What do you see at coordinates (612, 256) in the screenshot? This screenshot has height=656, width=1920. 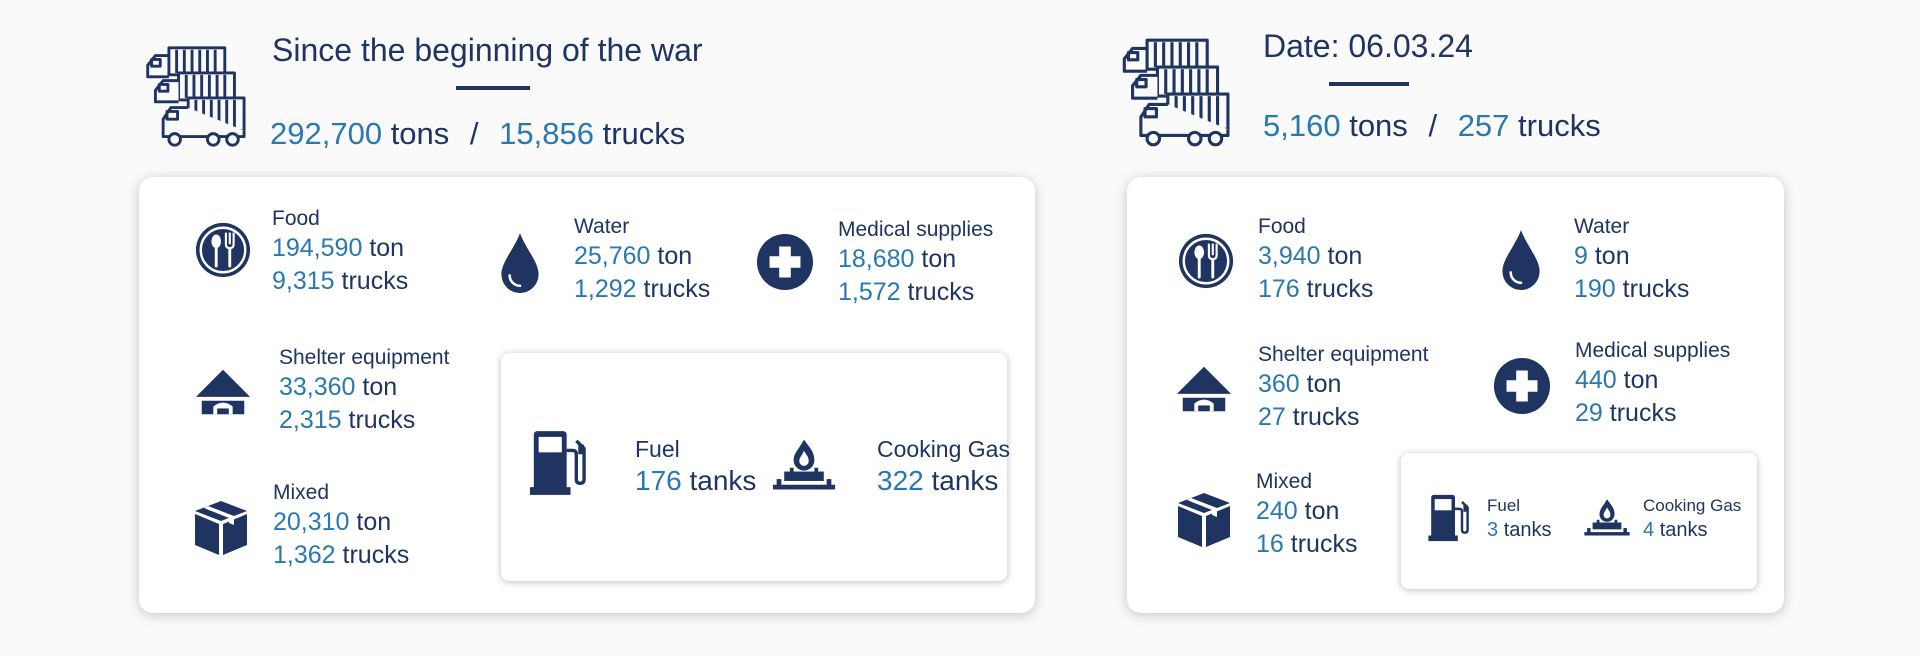 I see `cumulative-water-ton: 25,760` at bounding box center [612, 256].